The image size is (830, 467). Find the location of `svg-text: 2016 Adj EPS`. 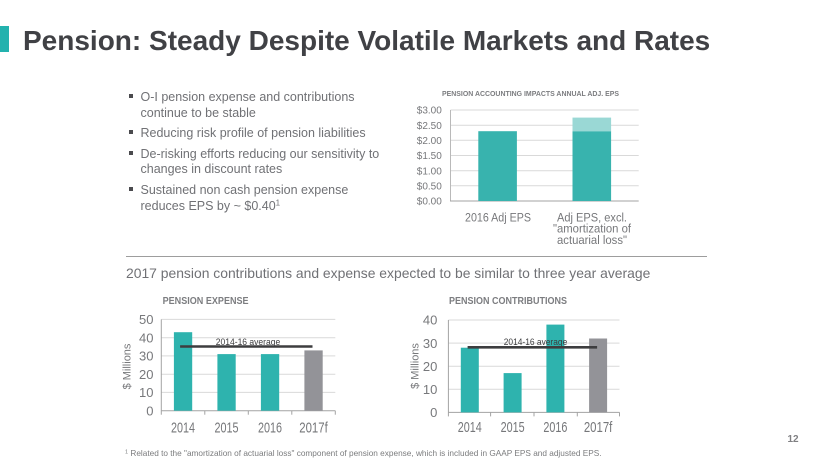

svg-text: 2016 Adj EPS is located at coordinates (498, 217).